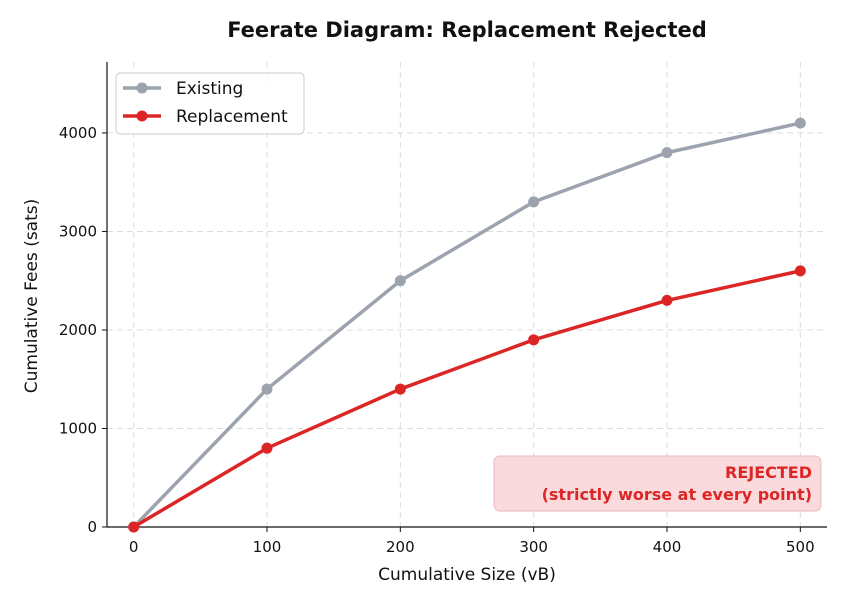  What do you see at coordinates (78, 133) in the screenshot?
I see `y-tick-label: 4000` at bounding box center [78, 133].